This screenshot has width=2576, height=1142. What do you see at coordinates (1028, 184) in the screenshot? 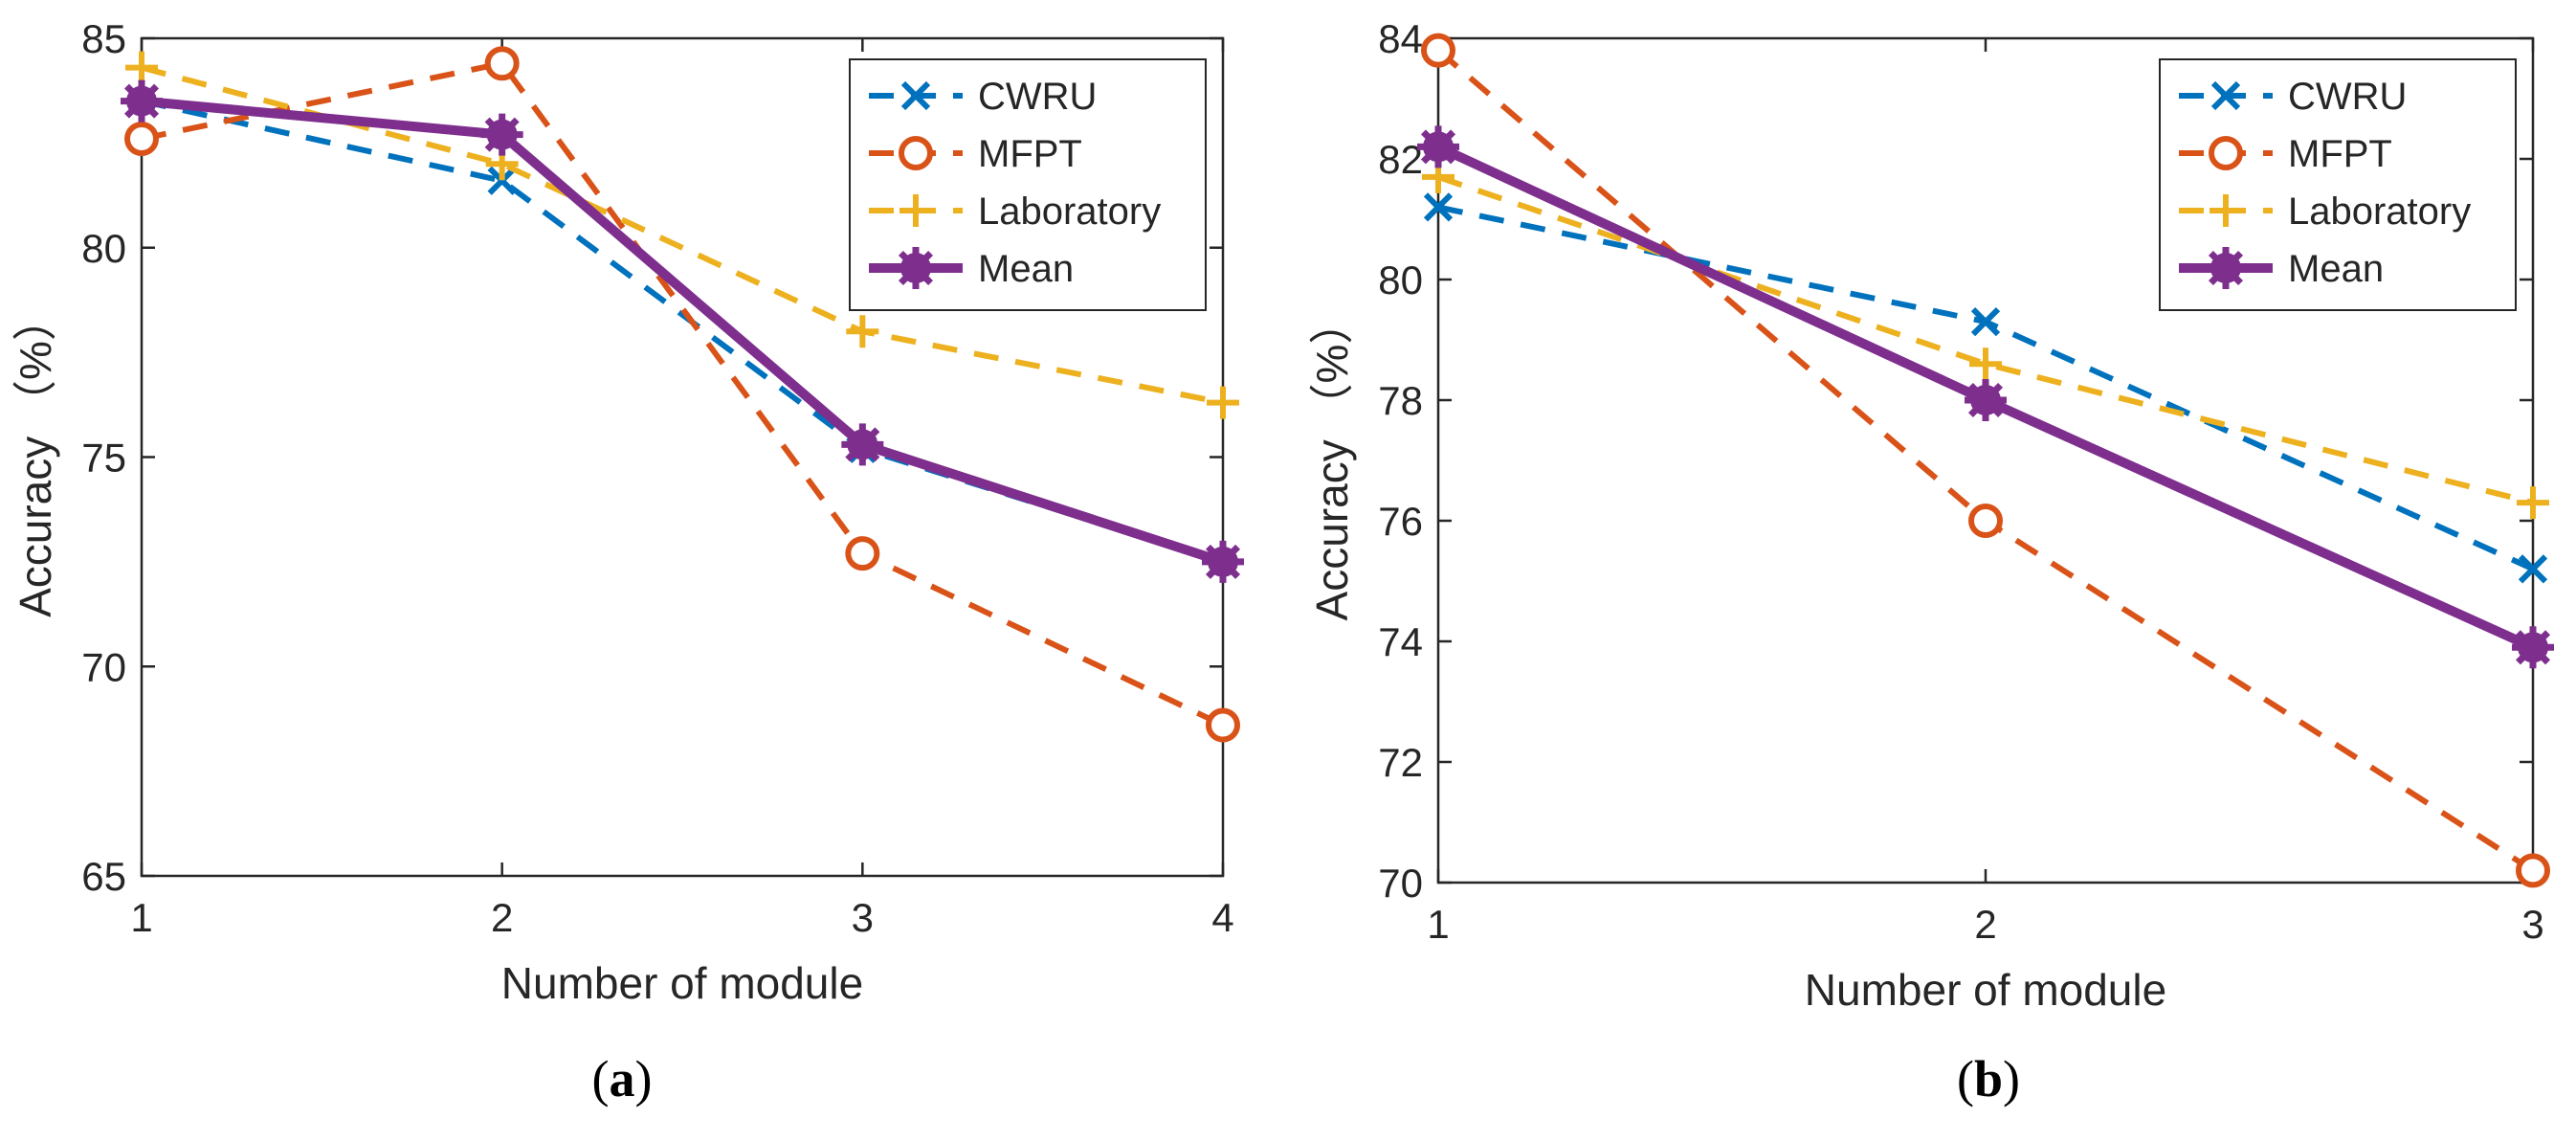
I see `chart-a-legend: CWRU MFPT Laboratory Mean` at bounding box center [1028, 184].